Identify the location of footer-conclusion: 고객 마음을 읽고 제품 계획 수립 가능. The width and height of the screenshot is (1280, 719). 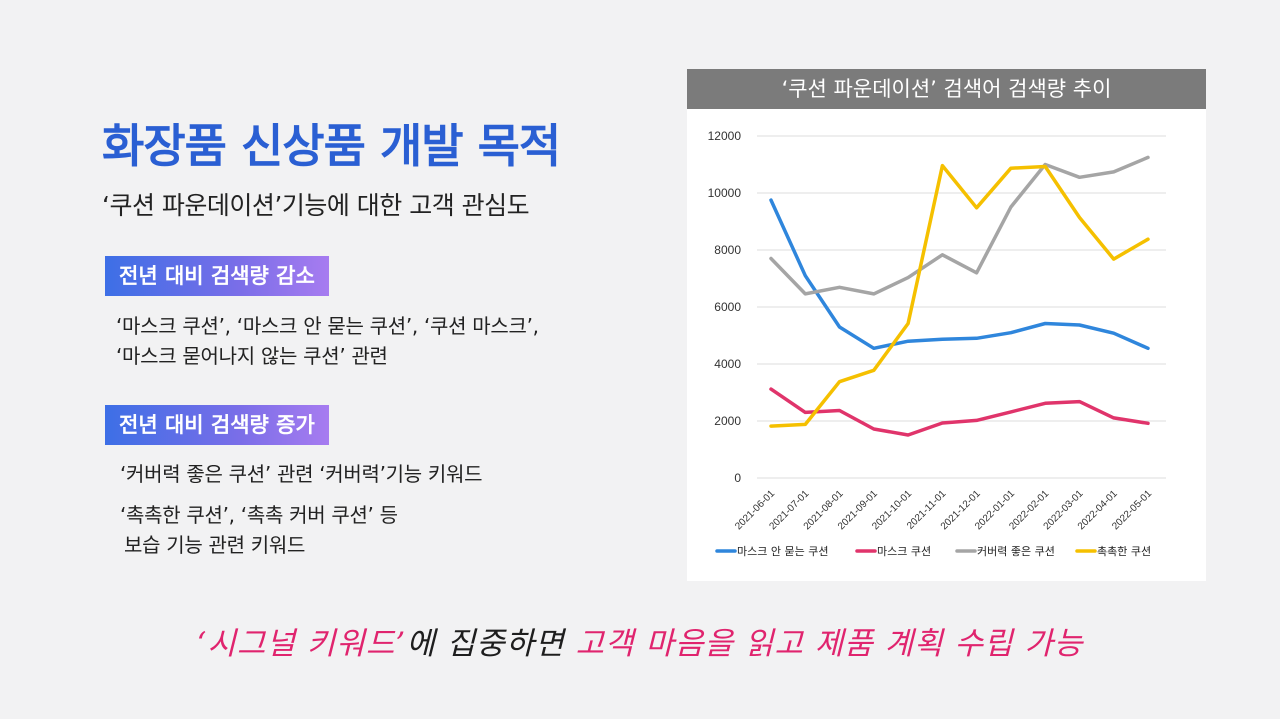
(829, 644).